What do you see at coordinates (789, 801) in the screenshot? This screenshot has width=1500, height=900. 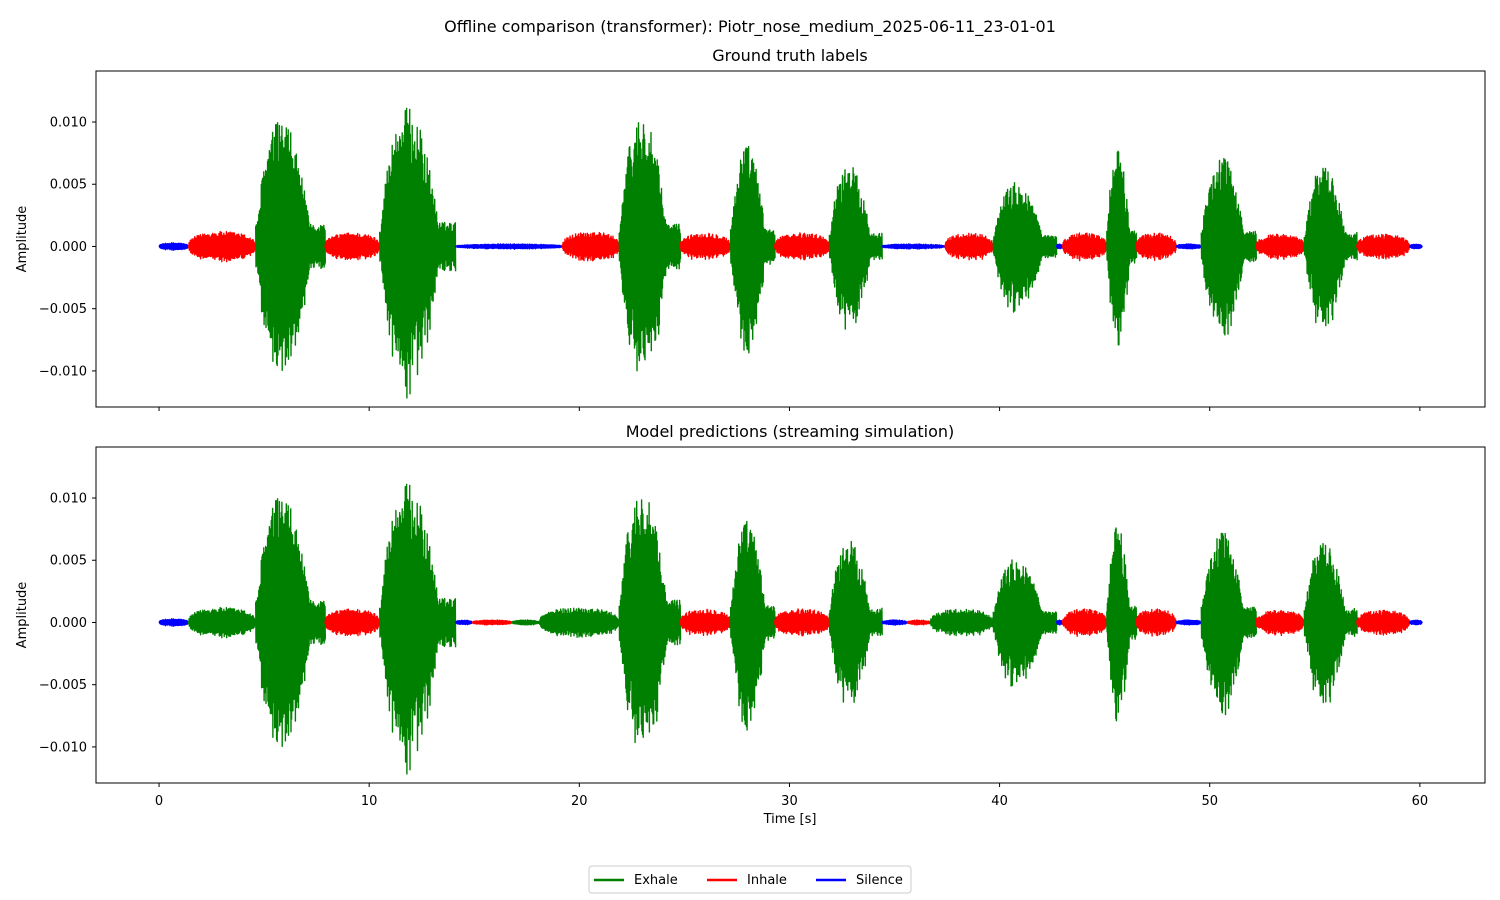 I see `x-tick-label: 30` at bounding box center [789, 801].